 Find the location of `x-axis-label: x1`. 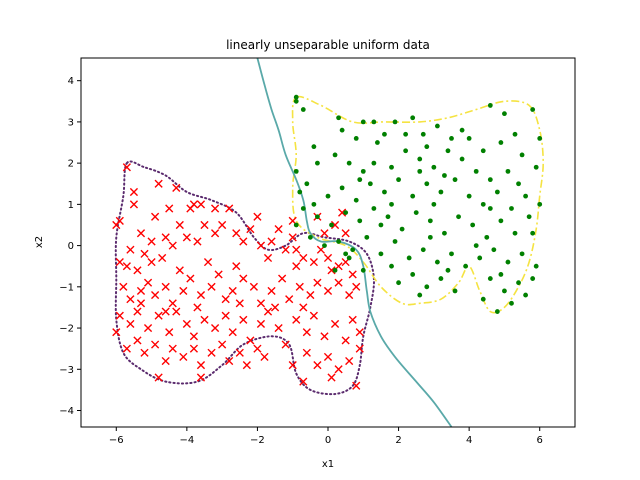

x-axis-label: x1 is located at coordinates (328, 464).